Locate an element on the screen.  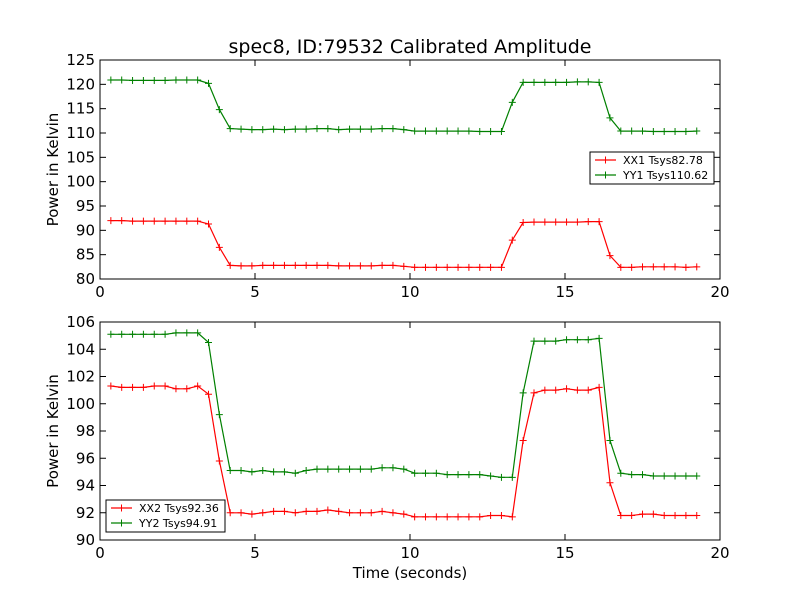
panel1-ytick-label: 80 is located at coordinates (85, 279).